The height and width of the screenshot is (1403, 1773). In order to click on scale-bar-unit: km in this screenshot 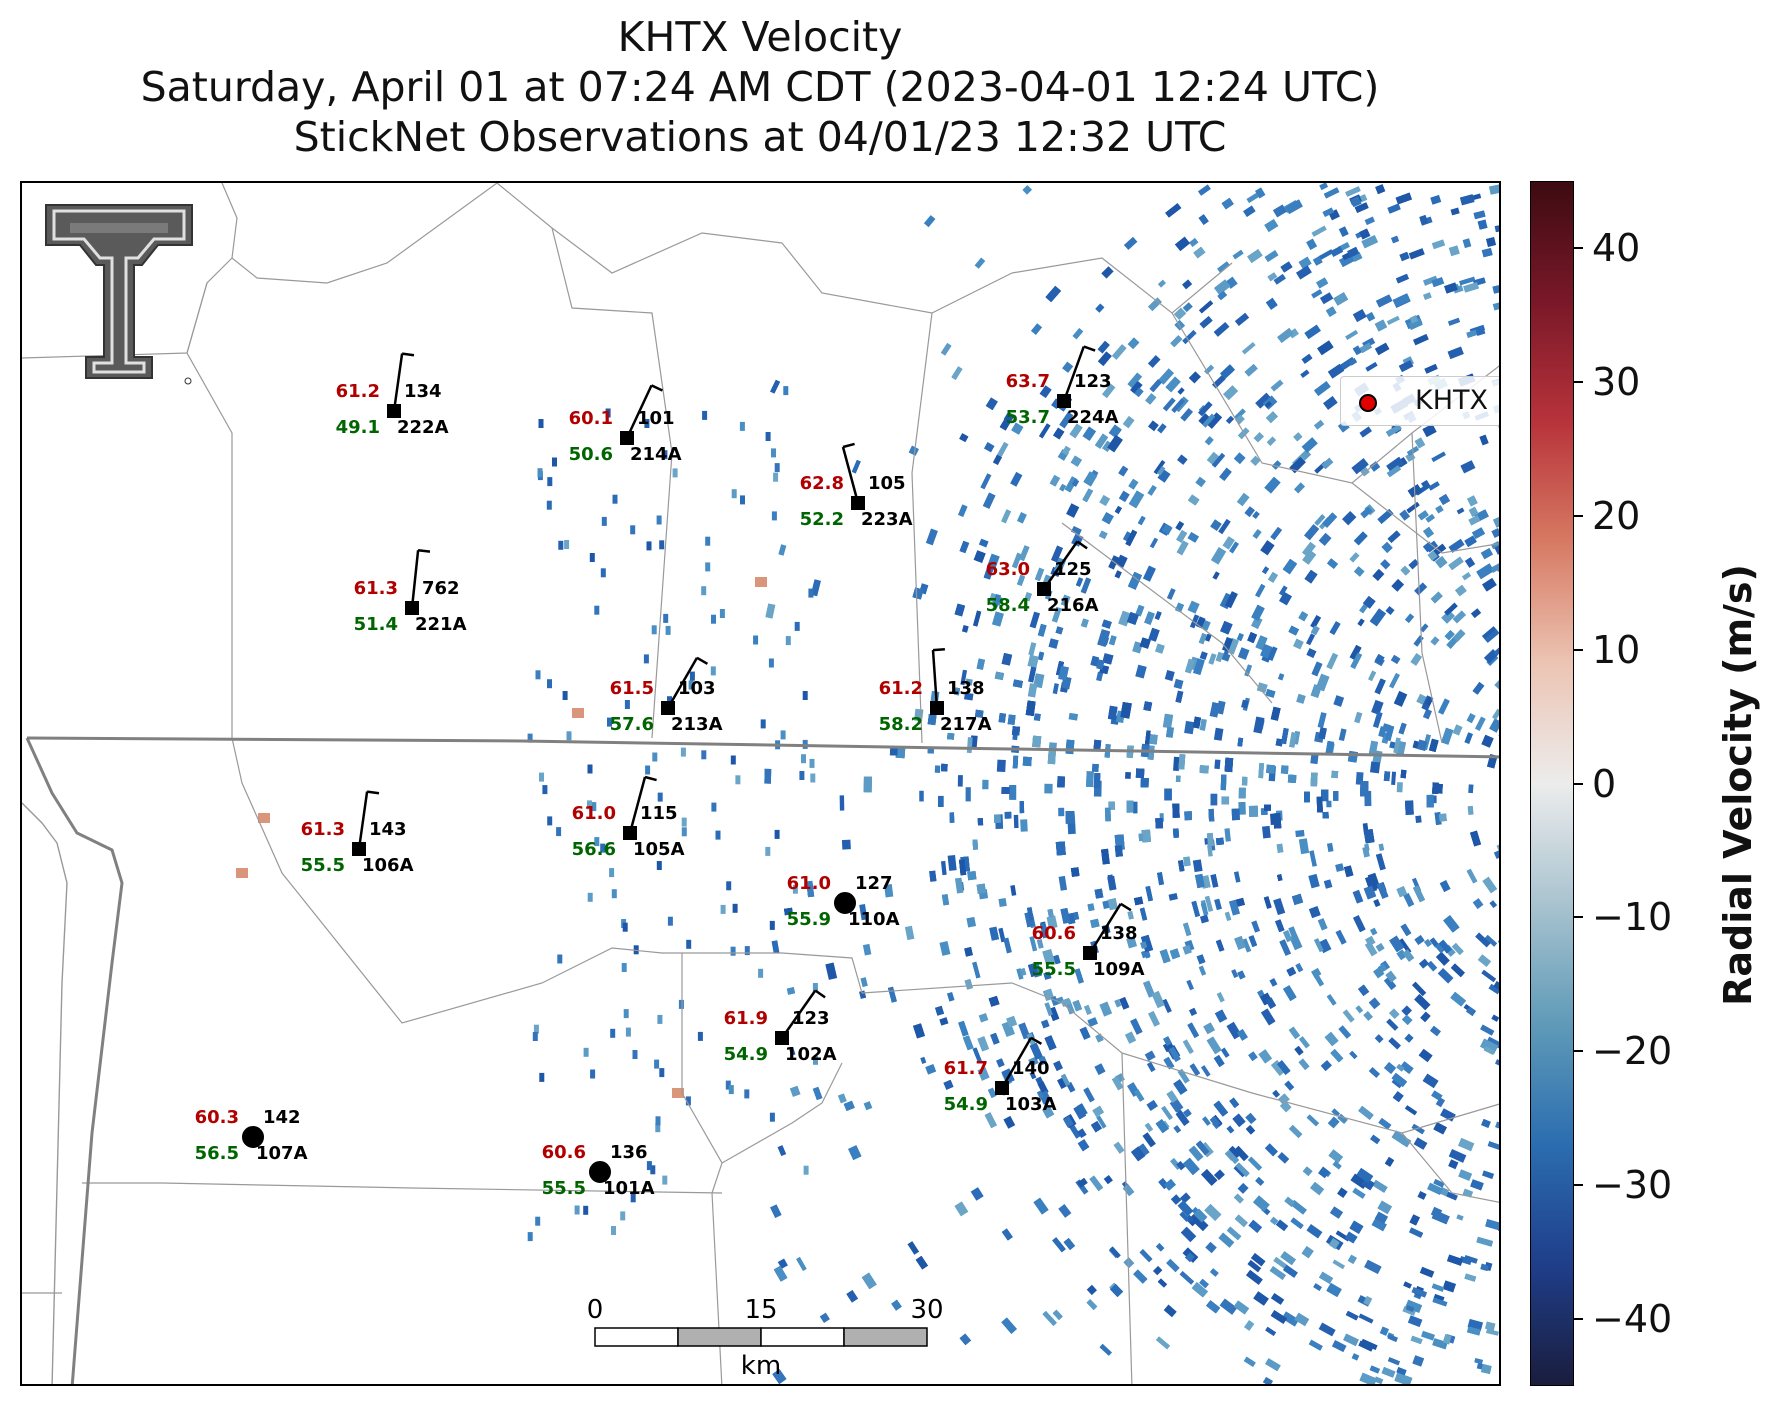, I will do `click(761, 1366)`.